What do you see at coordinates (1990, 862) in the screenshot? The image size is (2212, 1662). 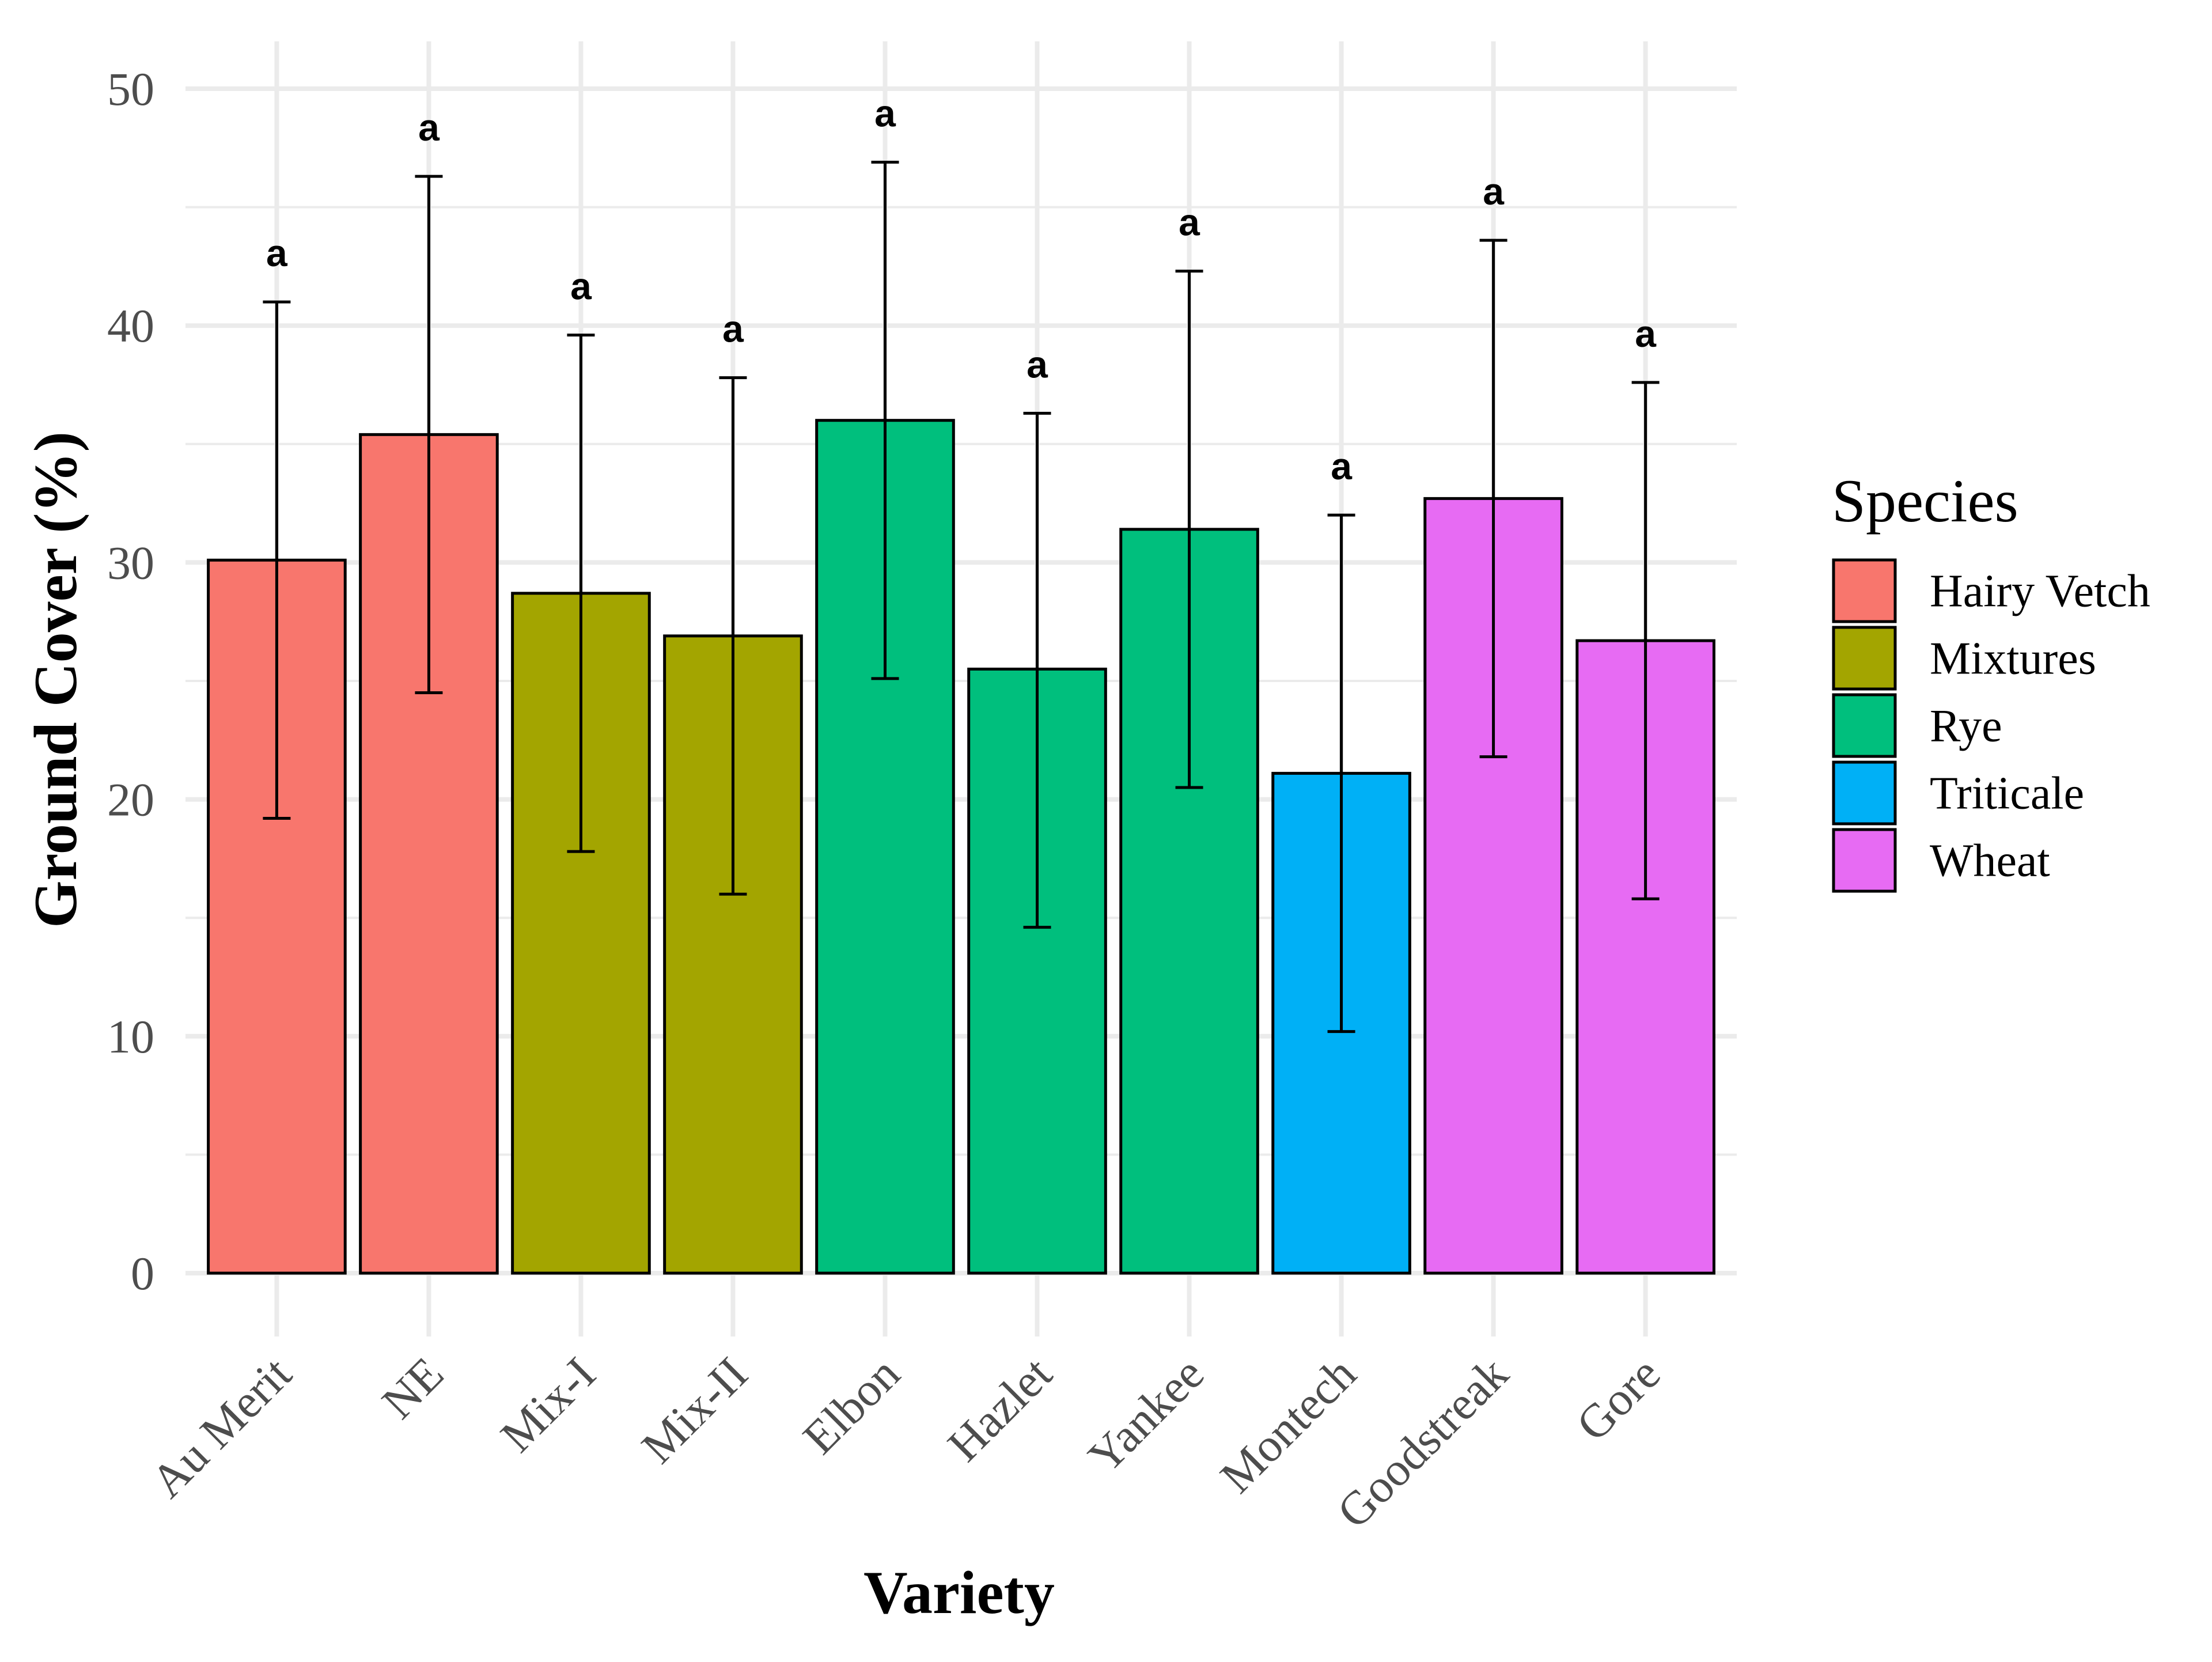 I see `legend-label: Wheat` at bounding box center [1990, 862].